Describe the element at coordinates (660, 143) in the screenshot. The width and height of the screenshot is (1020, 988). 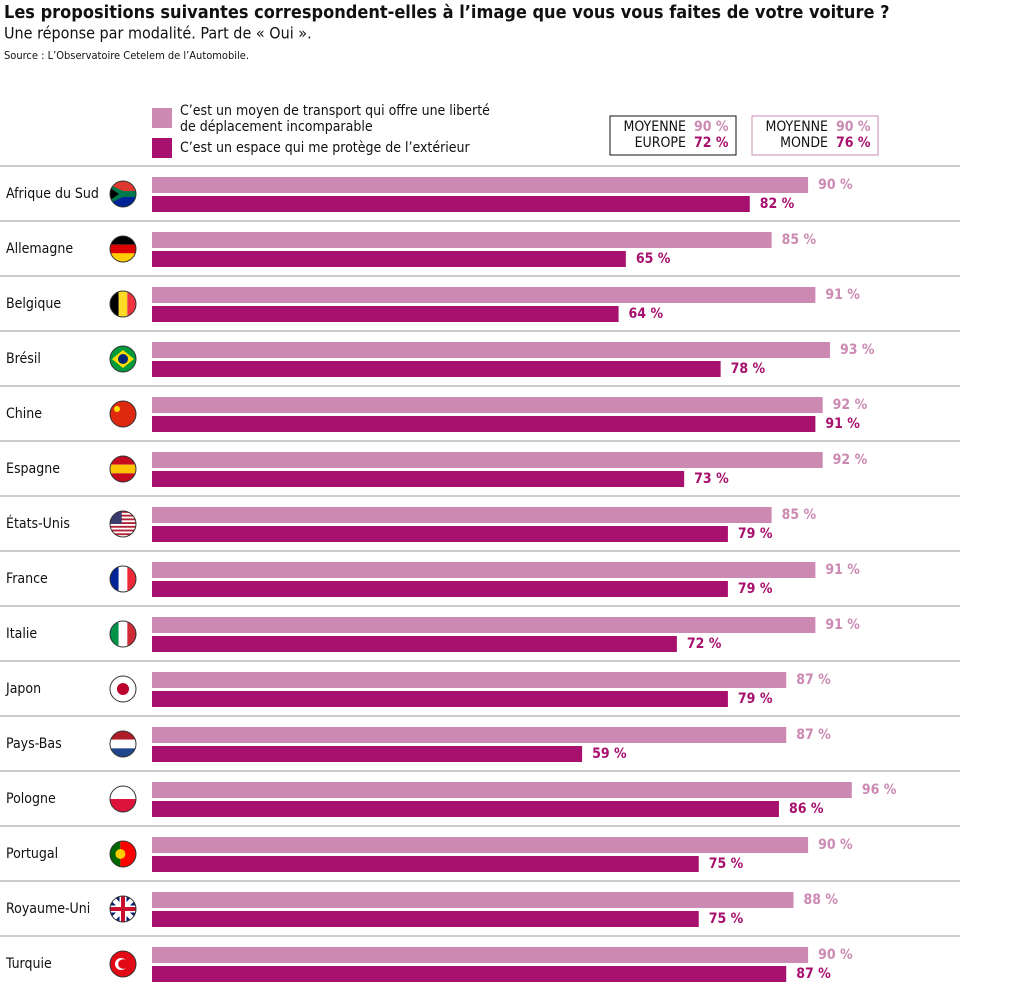
I see `average-label: EUROPE` at that location.